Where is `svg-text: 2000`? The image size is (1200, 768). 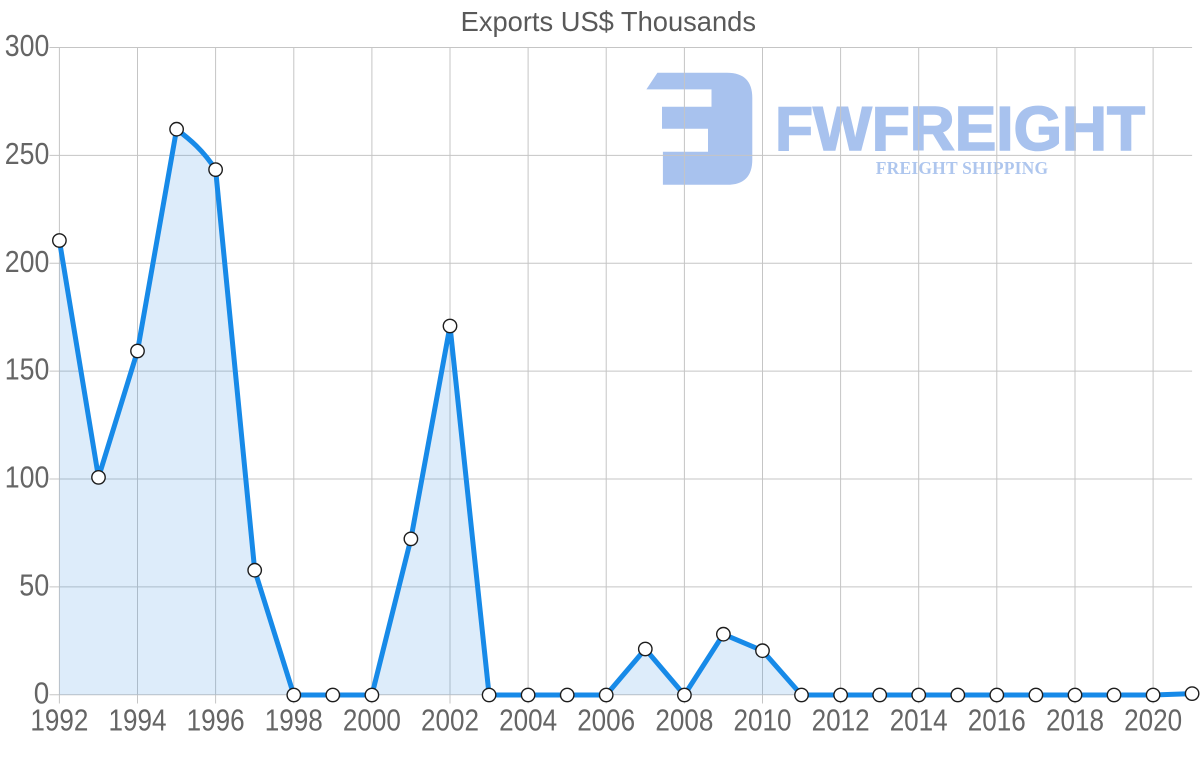 svg-text: 2000 is located at coordinates (372, 721).